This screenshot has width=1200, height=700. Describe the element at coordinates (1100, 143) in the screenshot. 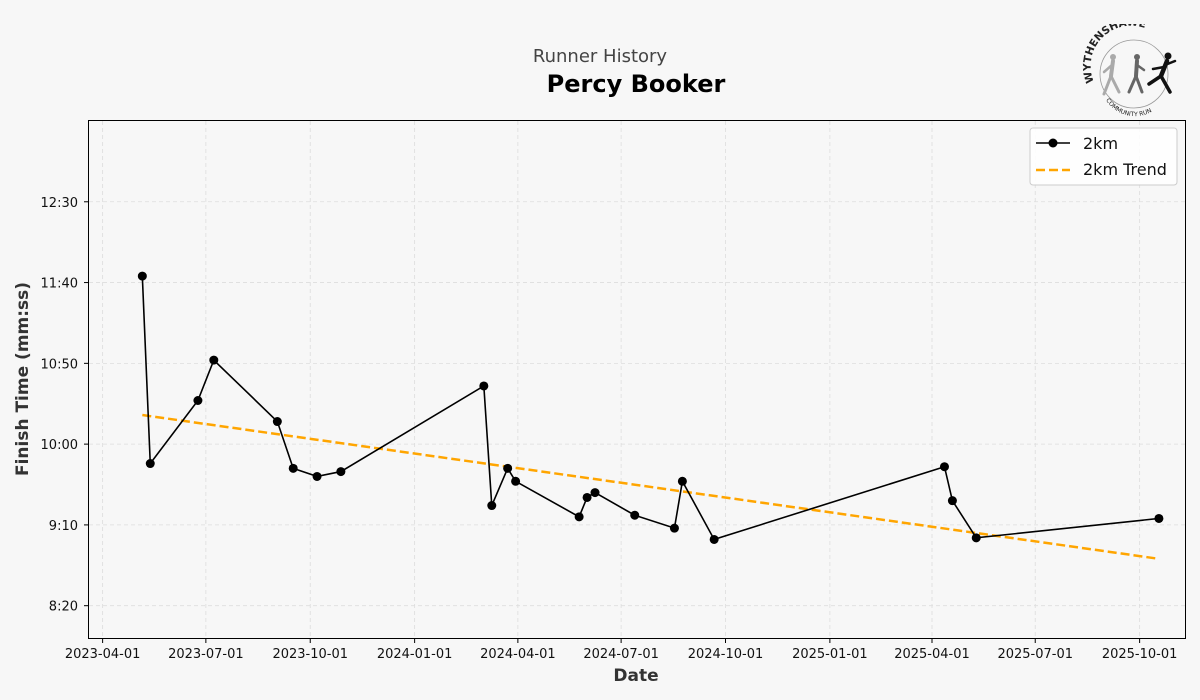

I see `legend-label-2km: 2km` at that location.